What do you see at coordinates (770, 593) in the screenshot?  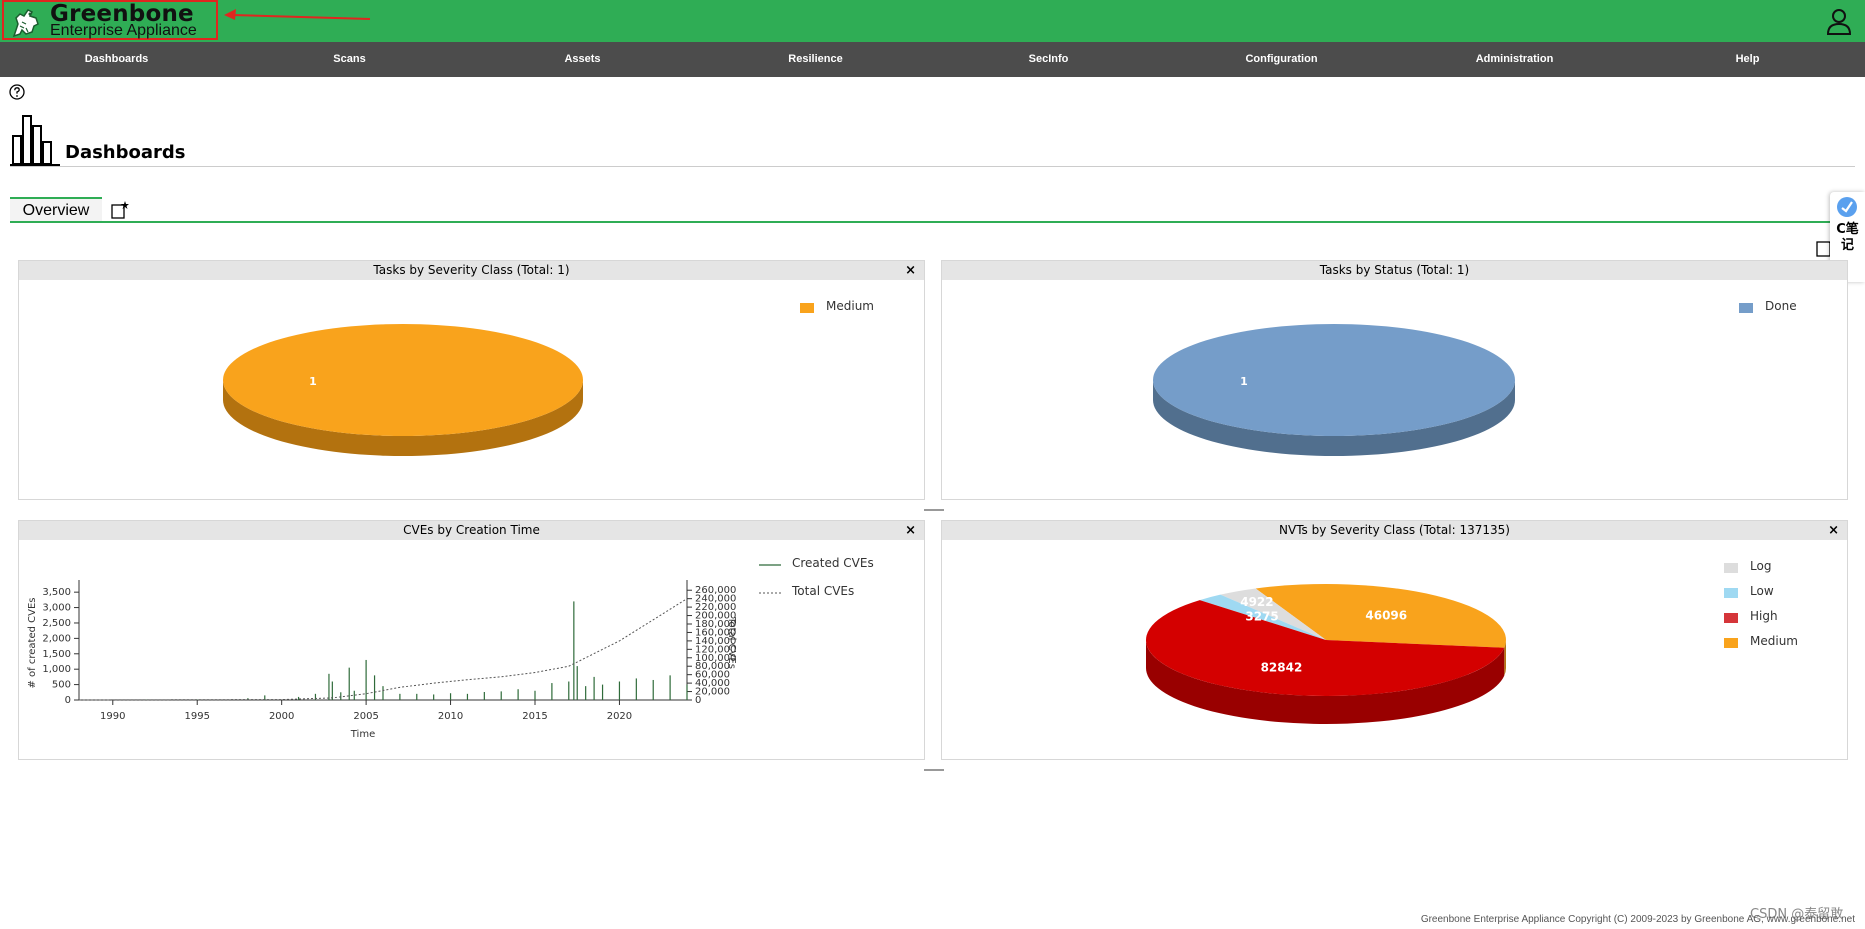 I see `legend-line-total` at bounding box center [770, 593].